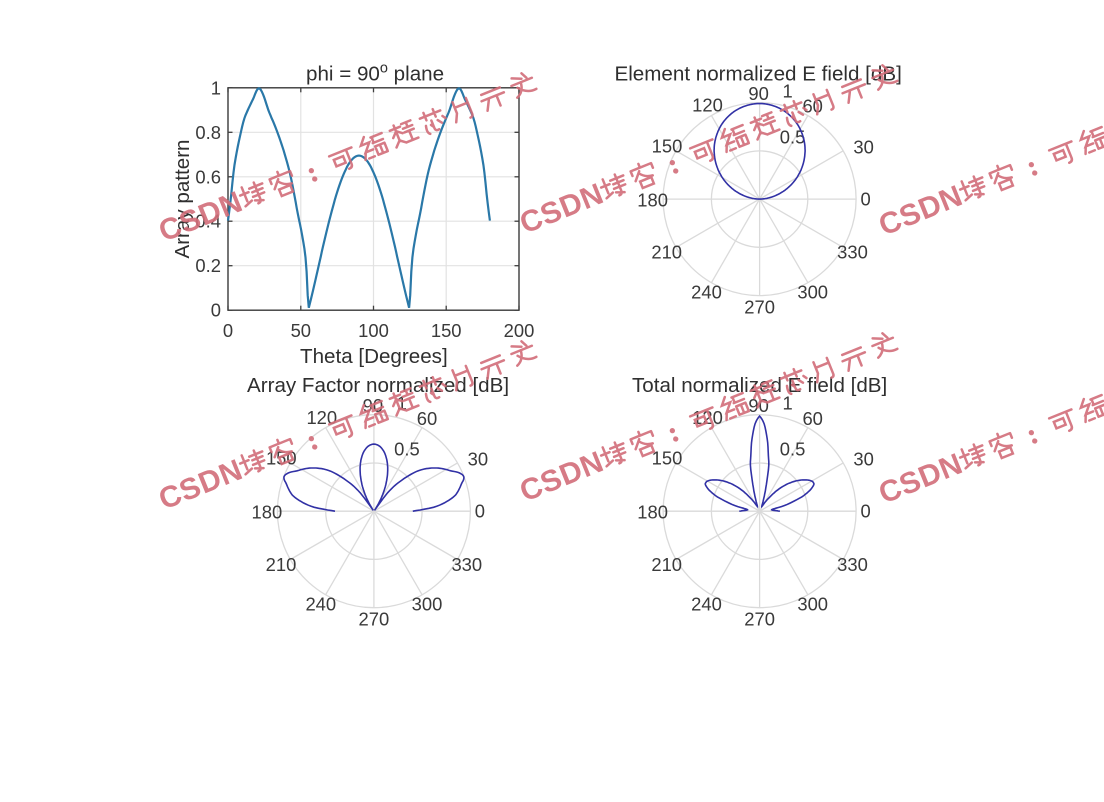 This screenshot has width=1104, height=802. What do you see at coordinates (758, 93) in the screenshot?
I see `svg-text: 90` at bounding box center [758, 93].